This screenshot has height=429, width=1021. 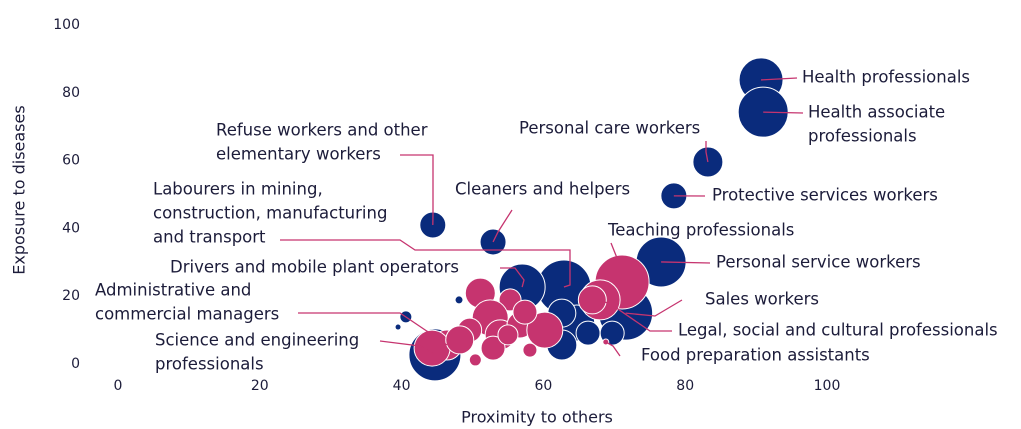 What do you see at coordinates (71, 93) in the screenshot?
I see `y-tick-label: 80` at bounding box center [71, 93].